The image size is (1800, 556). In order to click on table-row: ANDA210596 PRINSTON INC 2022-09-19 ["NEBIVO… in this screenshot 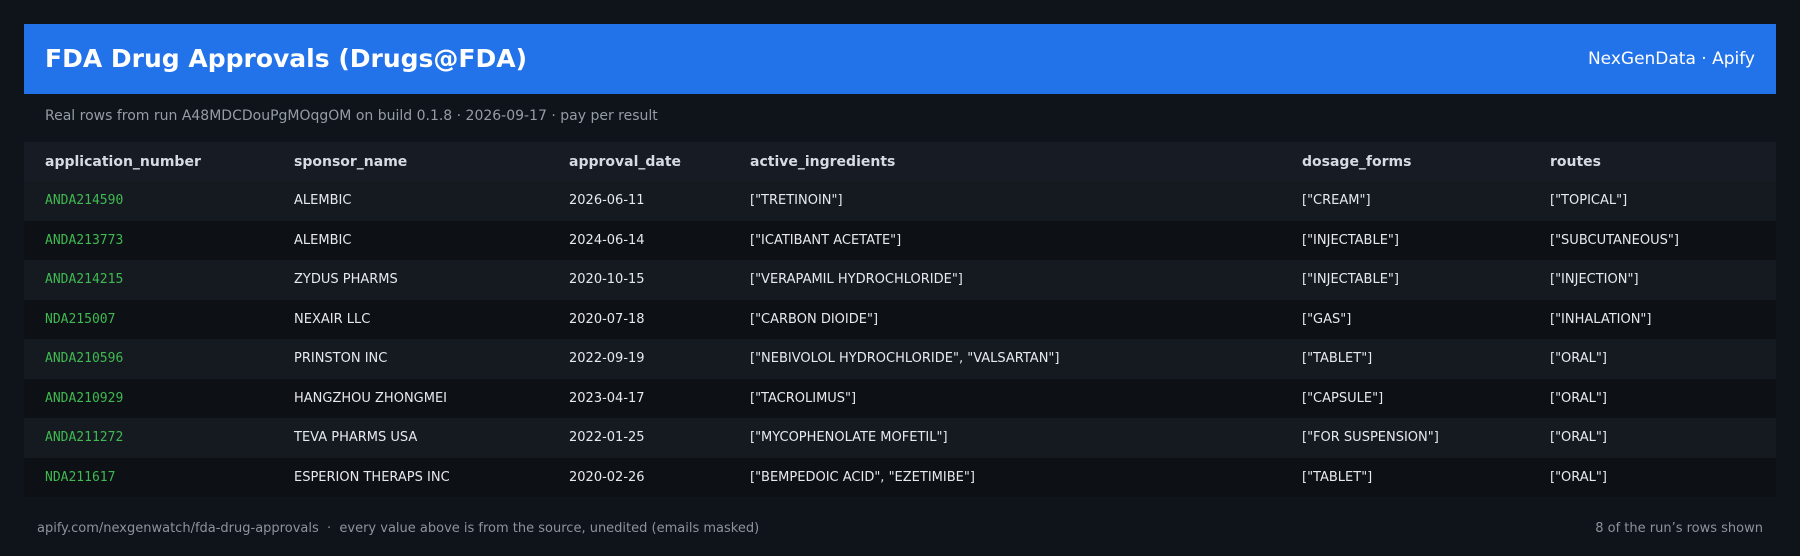, I will do `click(900, 359)`.